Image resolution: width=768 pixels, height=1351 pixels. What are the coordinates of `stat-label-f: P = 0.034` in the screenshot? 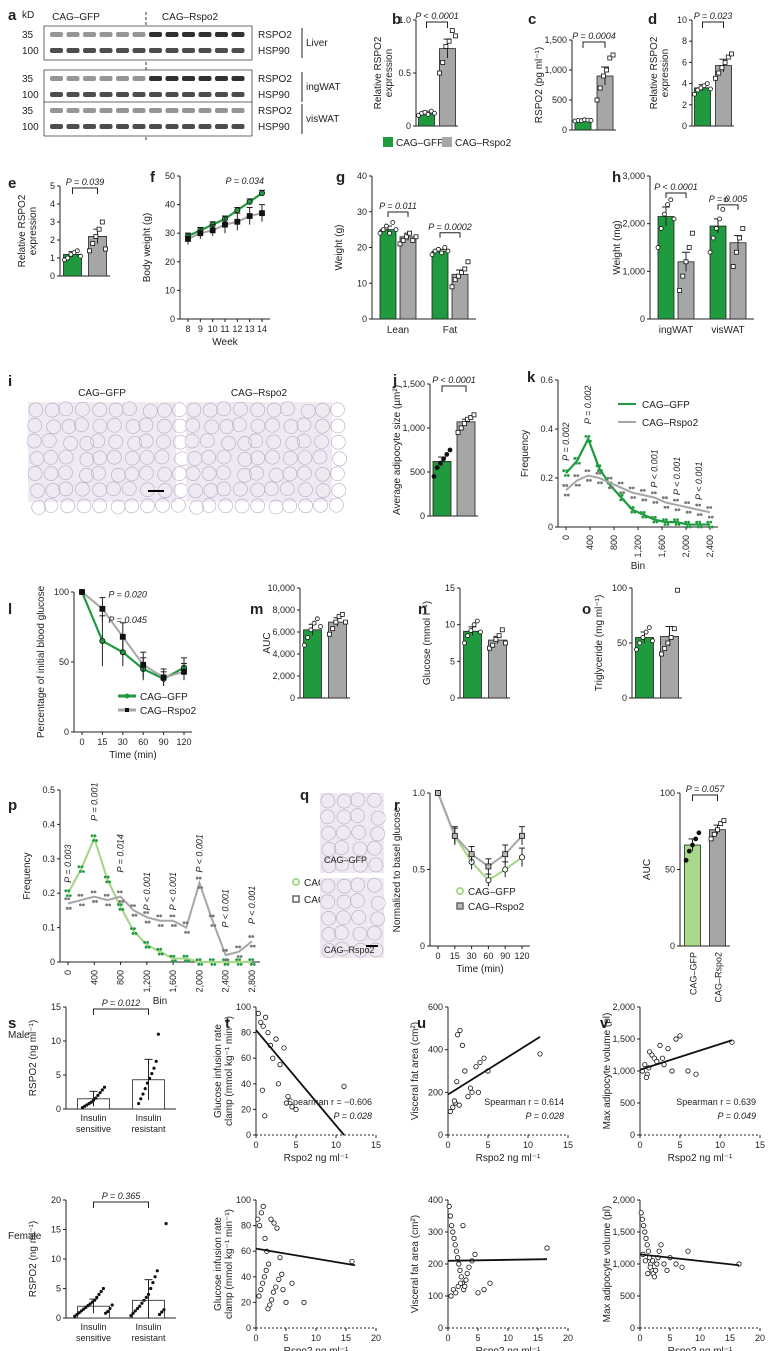 It's located at (245, 181).